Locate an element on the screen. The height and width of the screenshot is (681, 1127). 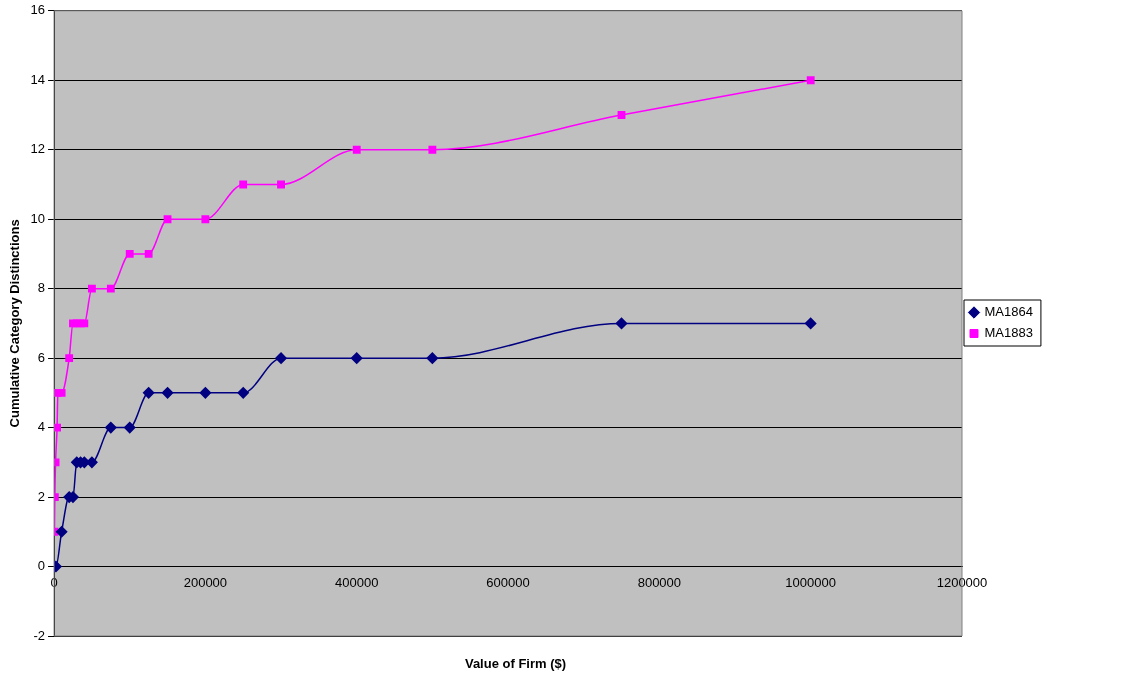
y-tick-label: 12 is located at coordinates (38, 149).